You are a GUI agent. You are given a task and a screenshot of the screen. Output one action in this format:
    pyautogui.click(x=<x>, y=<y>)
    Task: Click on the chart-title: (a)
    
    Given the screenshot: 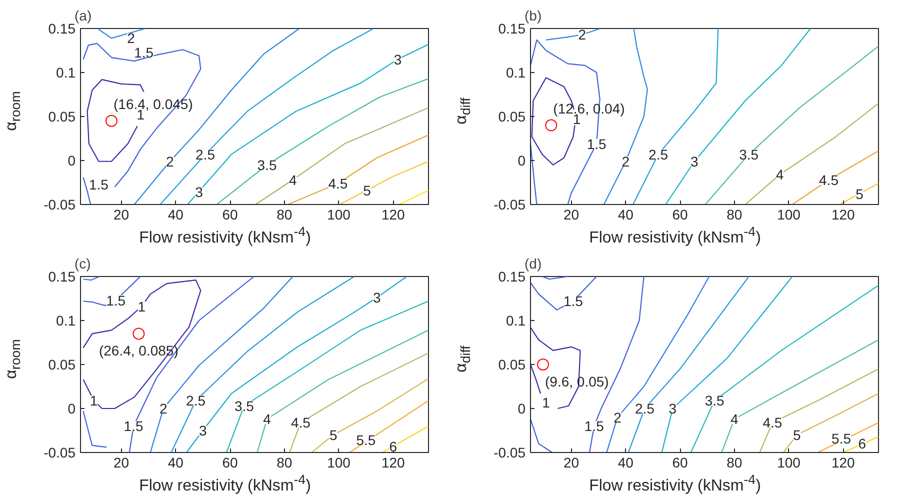 What is the action you would take?
    pyautogui.click(x=83, y=16)
    